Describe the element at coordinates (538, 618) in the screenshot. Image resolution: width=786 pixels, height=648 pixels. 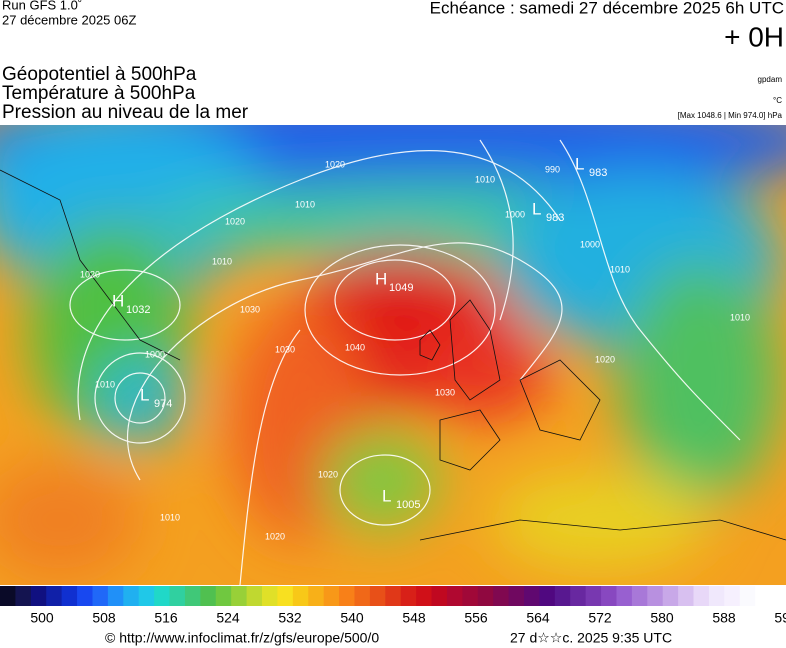
I see `scale-label: 564` at that location.